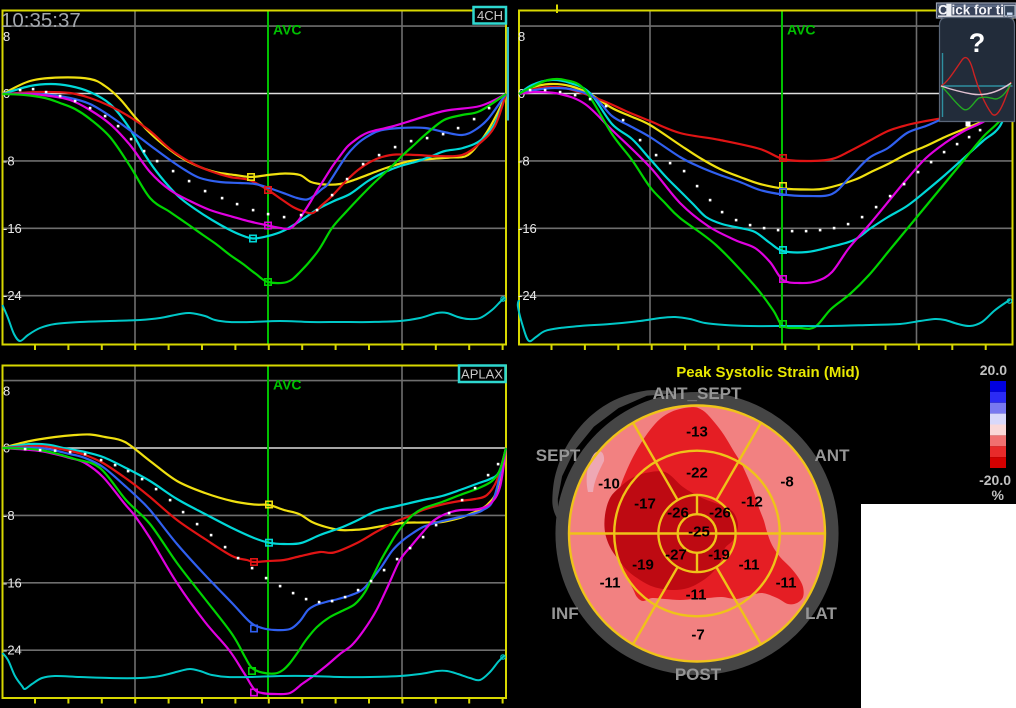  What do you see at coordinates (698, 674) in the screenshot?
I see `svg-text: POST` at bounding box center [698, 674].